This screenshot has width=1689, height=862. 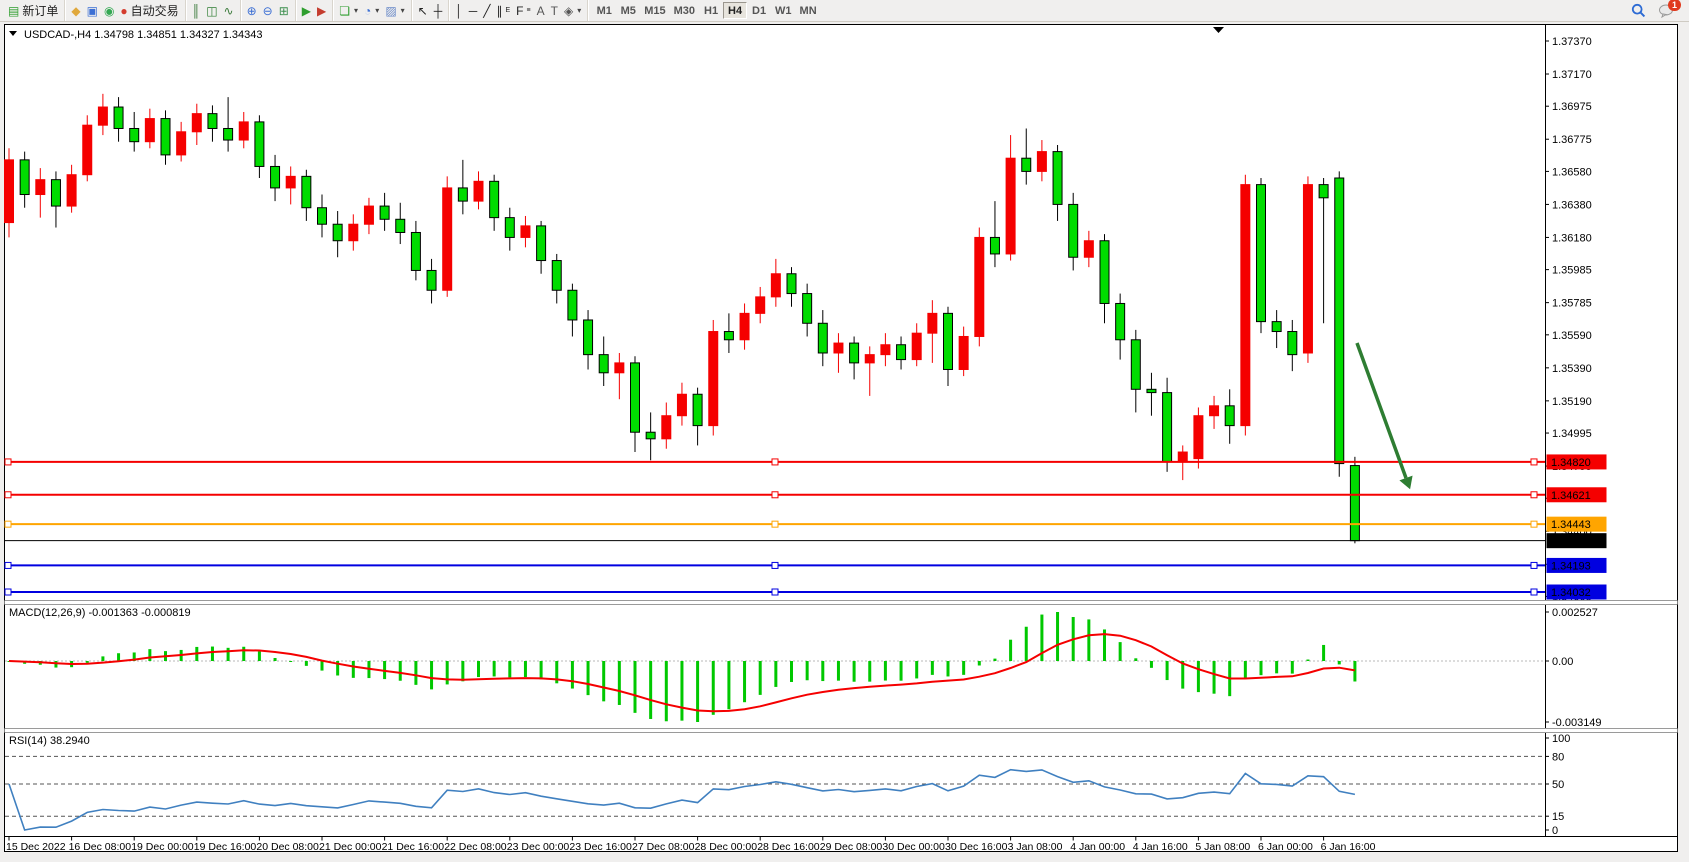 What do you see at coordinates (1218, 30) in the screenshot?
I see `scroll-position-marker` at bounding box center [1218, 30].